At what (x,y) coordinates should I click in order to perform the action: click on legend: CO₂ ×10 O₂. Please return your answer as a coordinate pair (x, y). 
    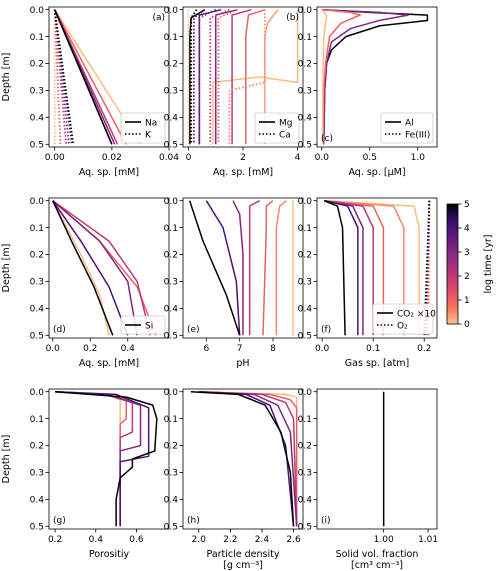
    Looking at the image, I should click on (404, 319).